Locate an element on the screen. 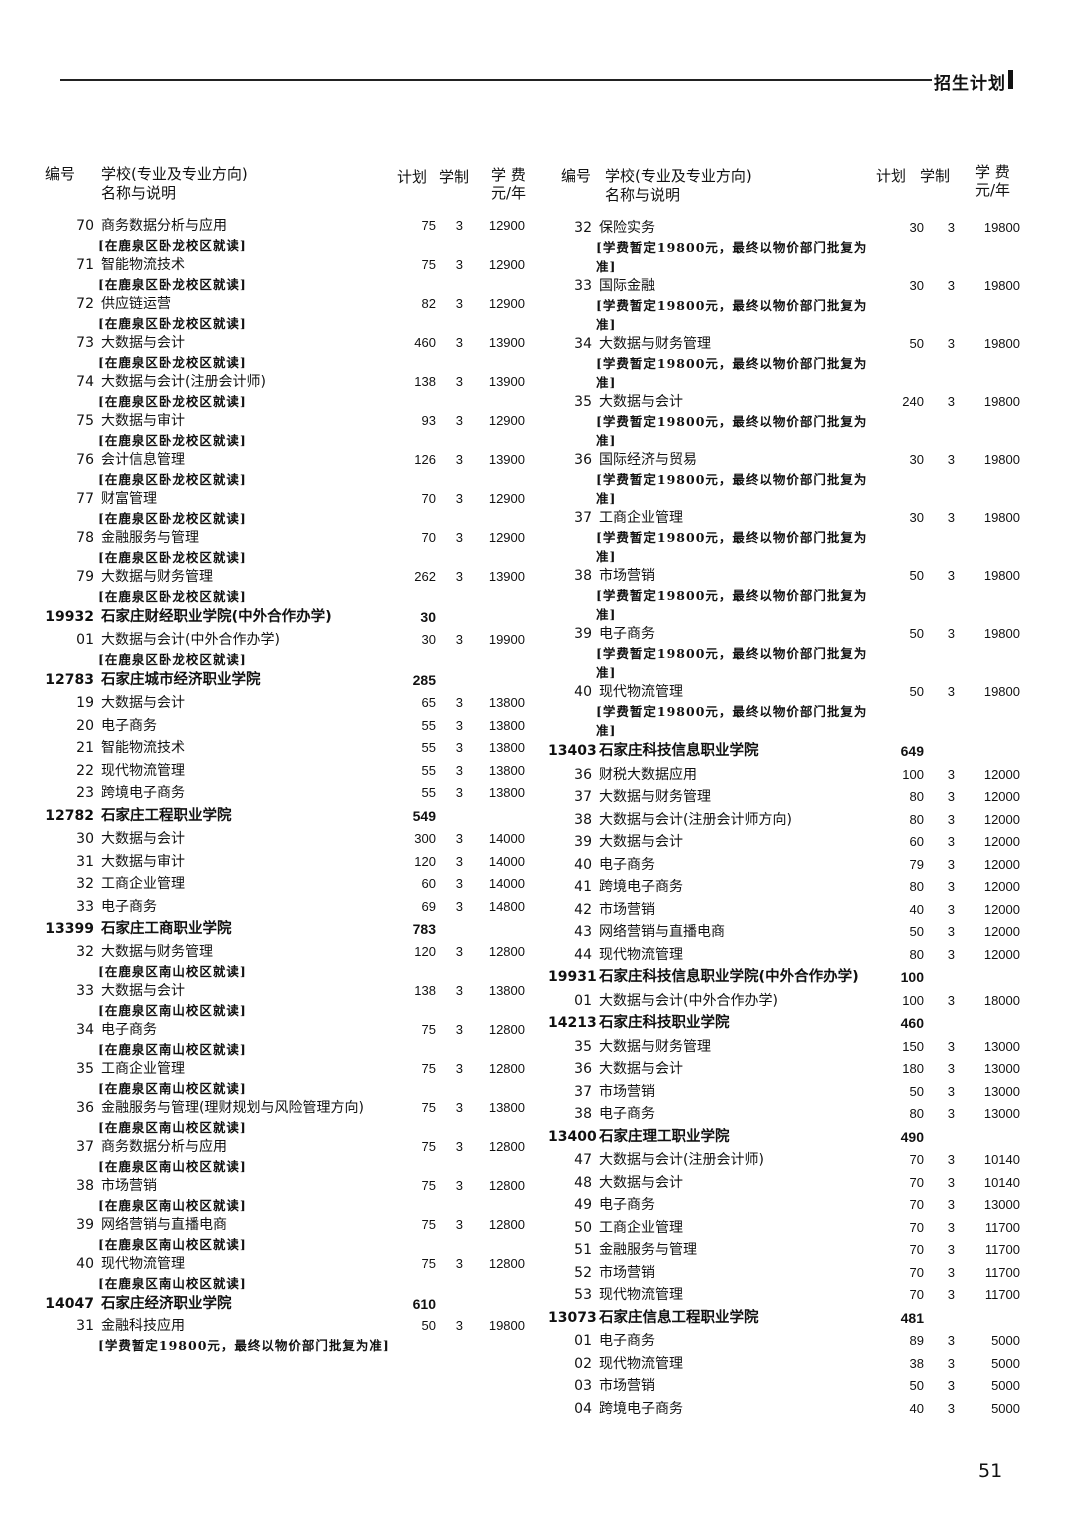 The height and width of the screenshot is (1528, 1080). school-name: 石家庄工商职业学院 is located at coordinates (166, 929).